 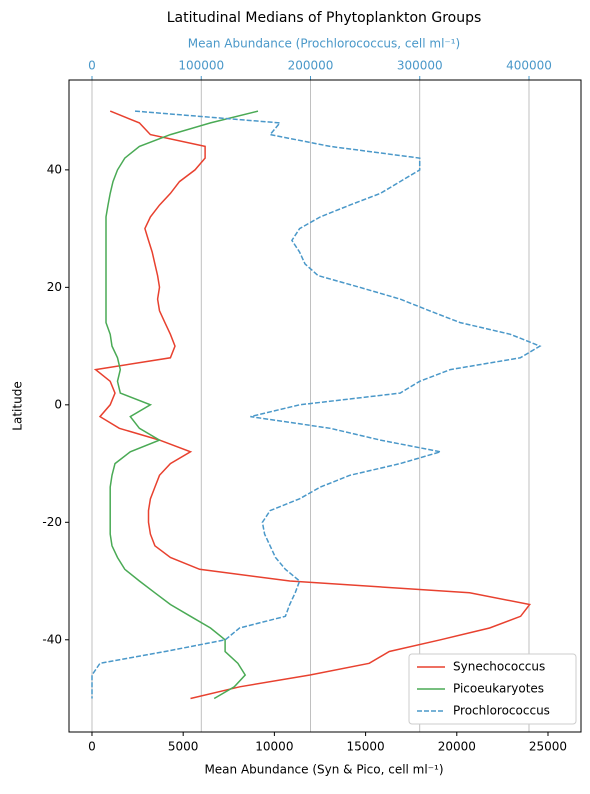 What do you see at coordinates (58, 404) in the screenshot?
I see `y-tick-label: 0` at bounding box center [58, 404].